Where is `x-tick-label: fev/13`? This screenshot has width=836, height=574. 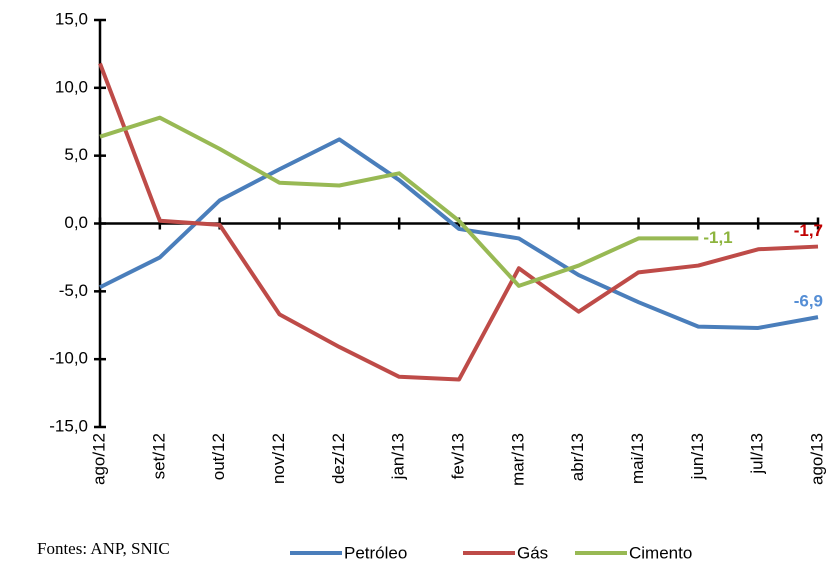
x-tick-label: fev/13 is located at coordinates (457, 456).